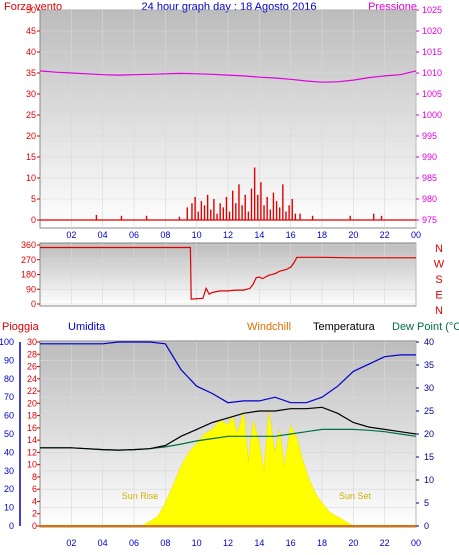 Image resolution: width=459 pixels, height=555 pixels. I want to click on direction-tick: 0, so click(33, 304).